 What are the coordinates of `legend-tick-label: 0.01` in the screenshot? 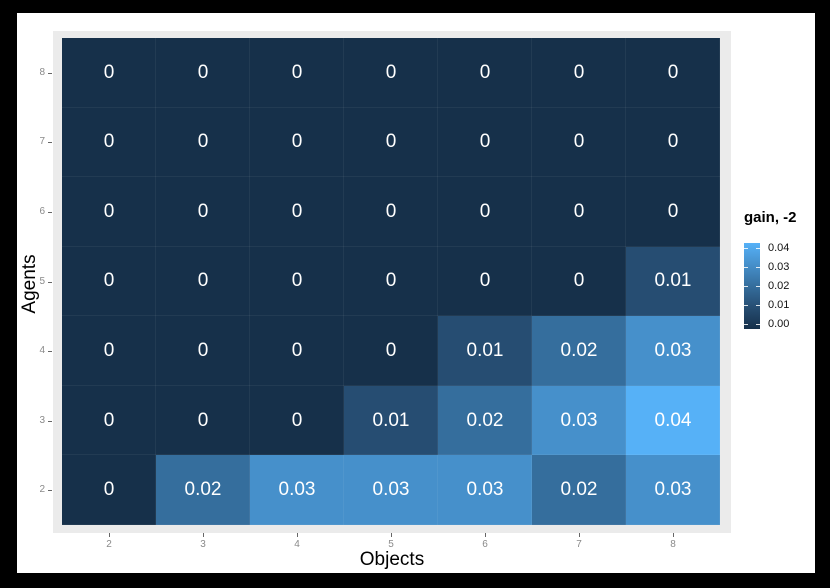 It's located at (779, 305).